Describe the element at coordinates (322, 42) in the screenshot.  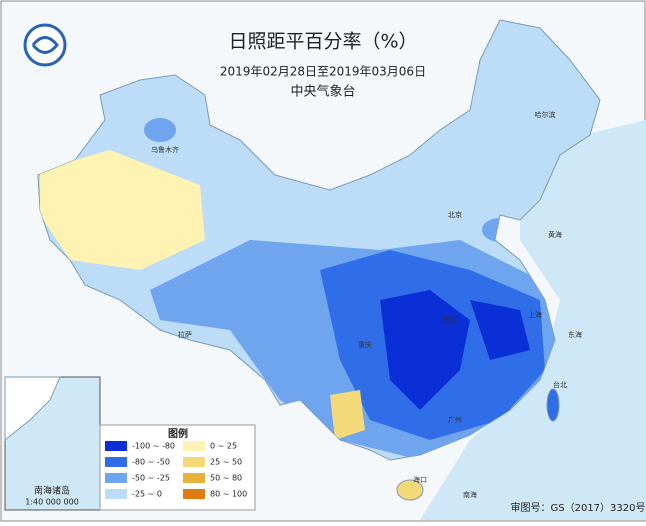
I see `title: 日照距平百分率（%）` at that location.